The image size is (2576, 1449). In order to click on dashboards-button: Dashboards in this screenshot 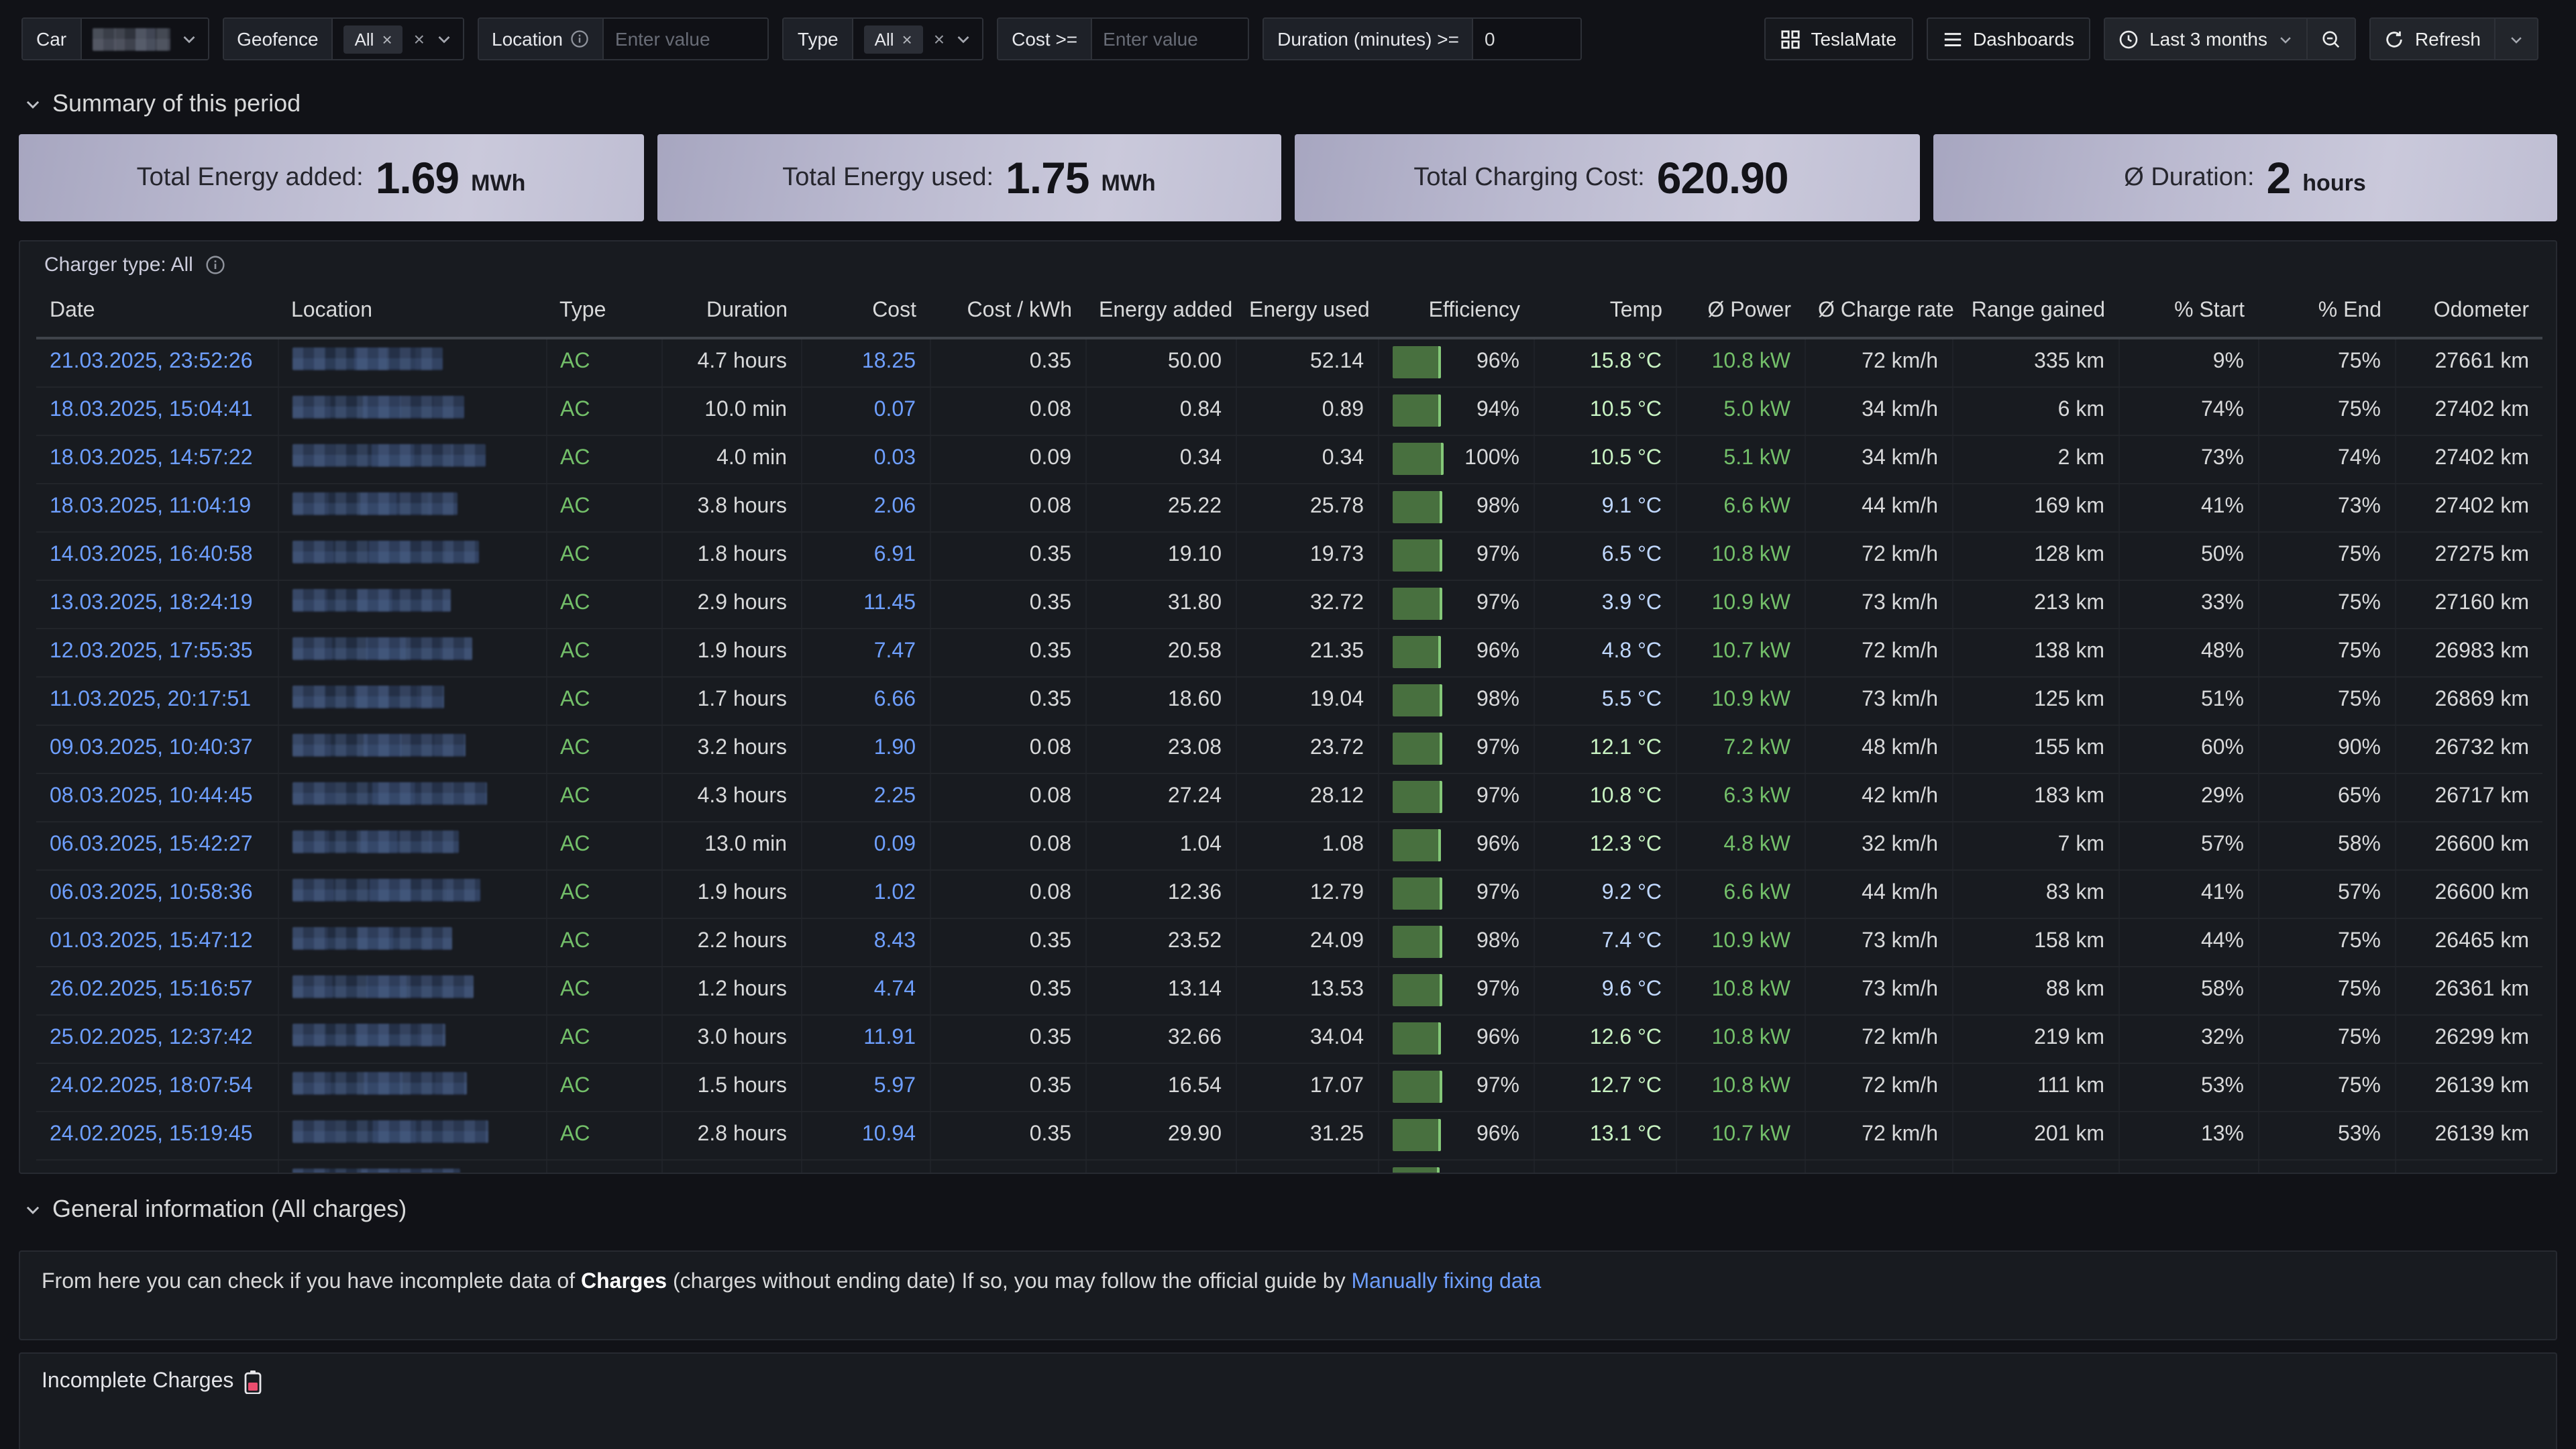, I will do `click(2008, 38)`.